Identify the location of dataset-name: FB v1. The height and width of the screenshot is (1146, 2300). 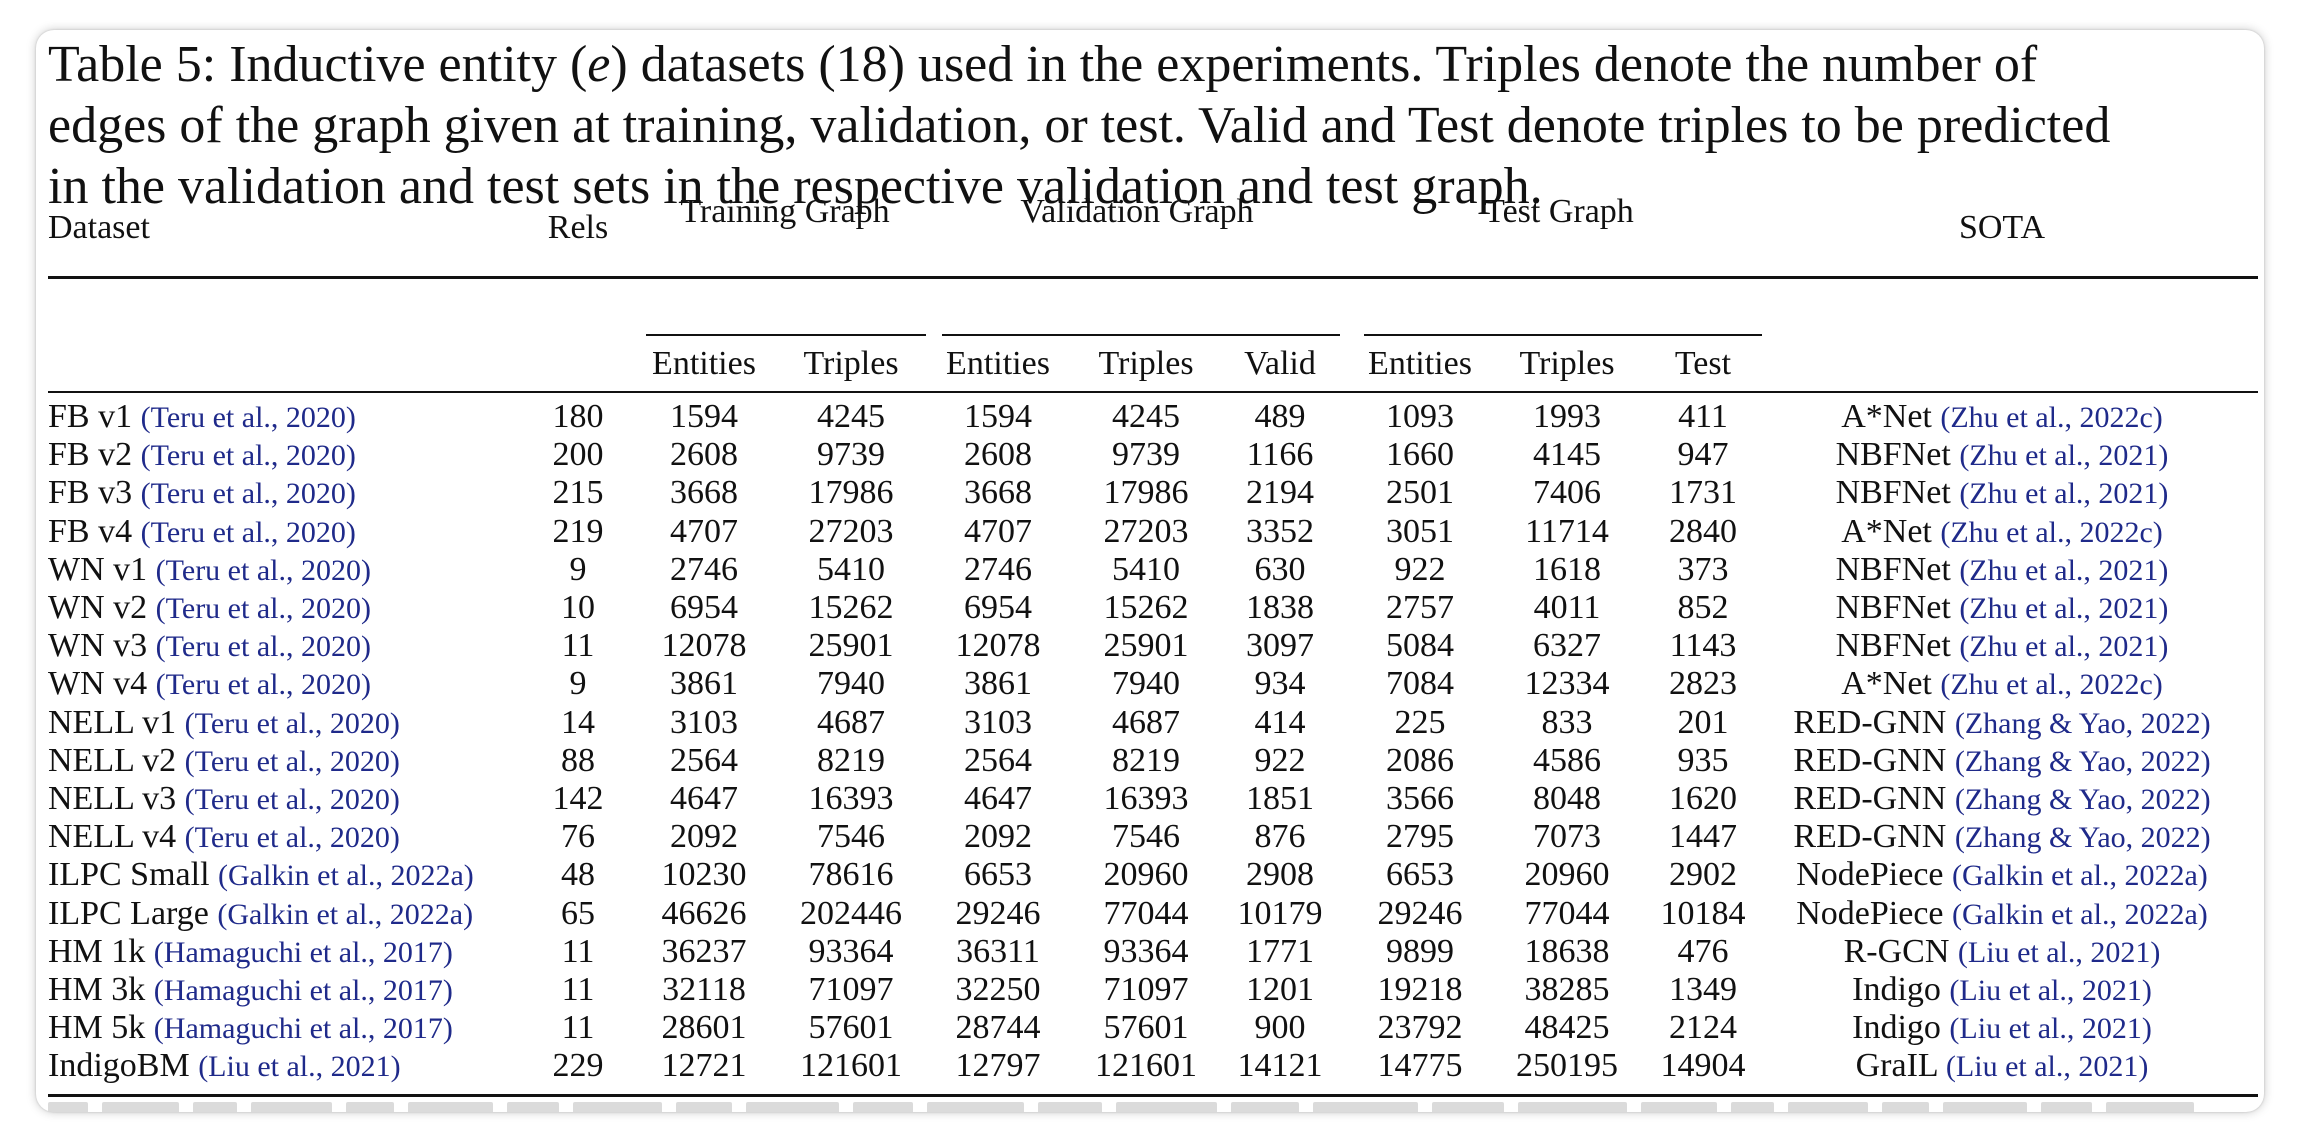
(90, 416).